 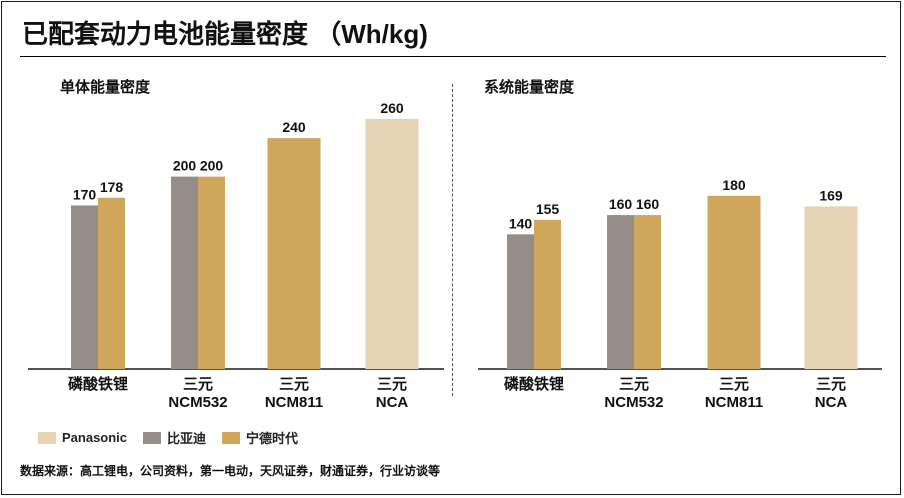 What do you see at coordinates (294, 127) in the screenshot?
I see `data-label: 240` at bounding box center [294, 127].